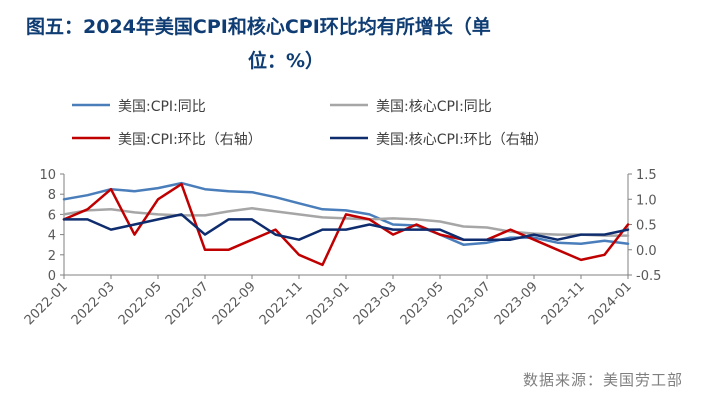 The width and height of the screenshot is (701, 404). What do you see at coordinates (140, 303) in the screenshot?
I see `x-tick-label: 2022-05` at bounding box center [140, 303].